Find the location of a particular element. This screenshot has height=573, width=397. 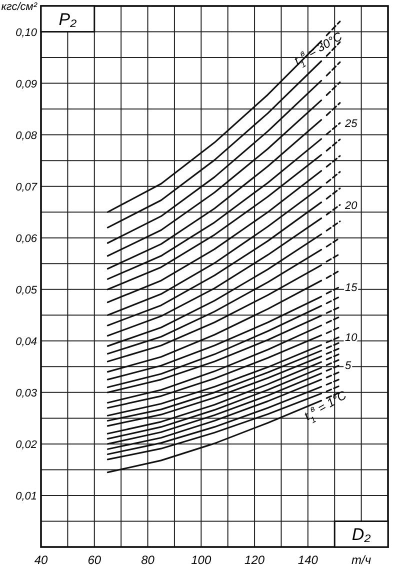

x-tick-label: 140 is located at coordinates (308, 560).